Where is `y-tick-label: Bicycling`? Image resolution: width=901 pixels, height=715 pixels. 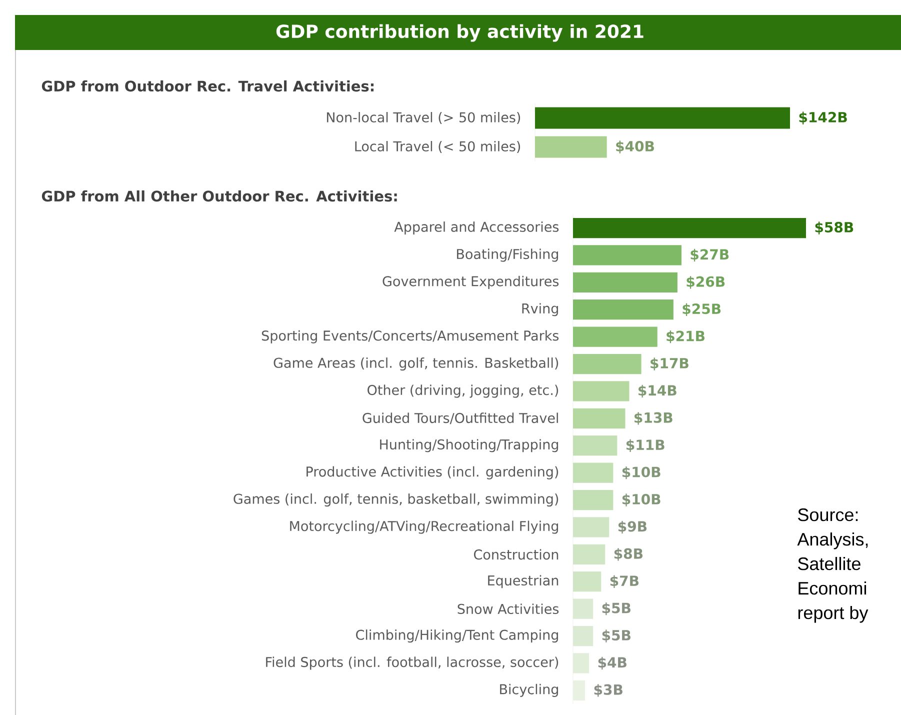
y-tick-label: Bicycling is located at coordinates (529, 690).